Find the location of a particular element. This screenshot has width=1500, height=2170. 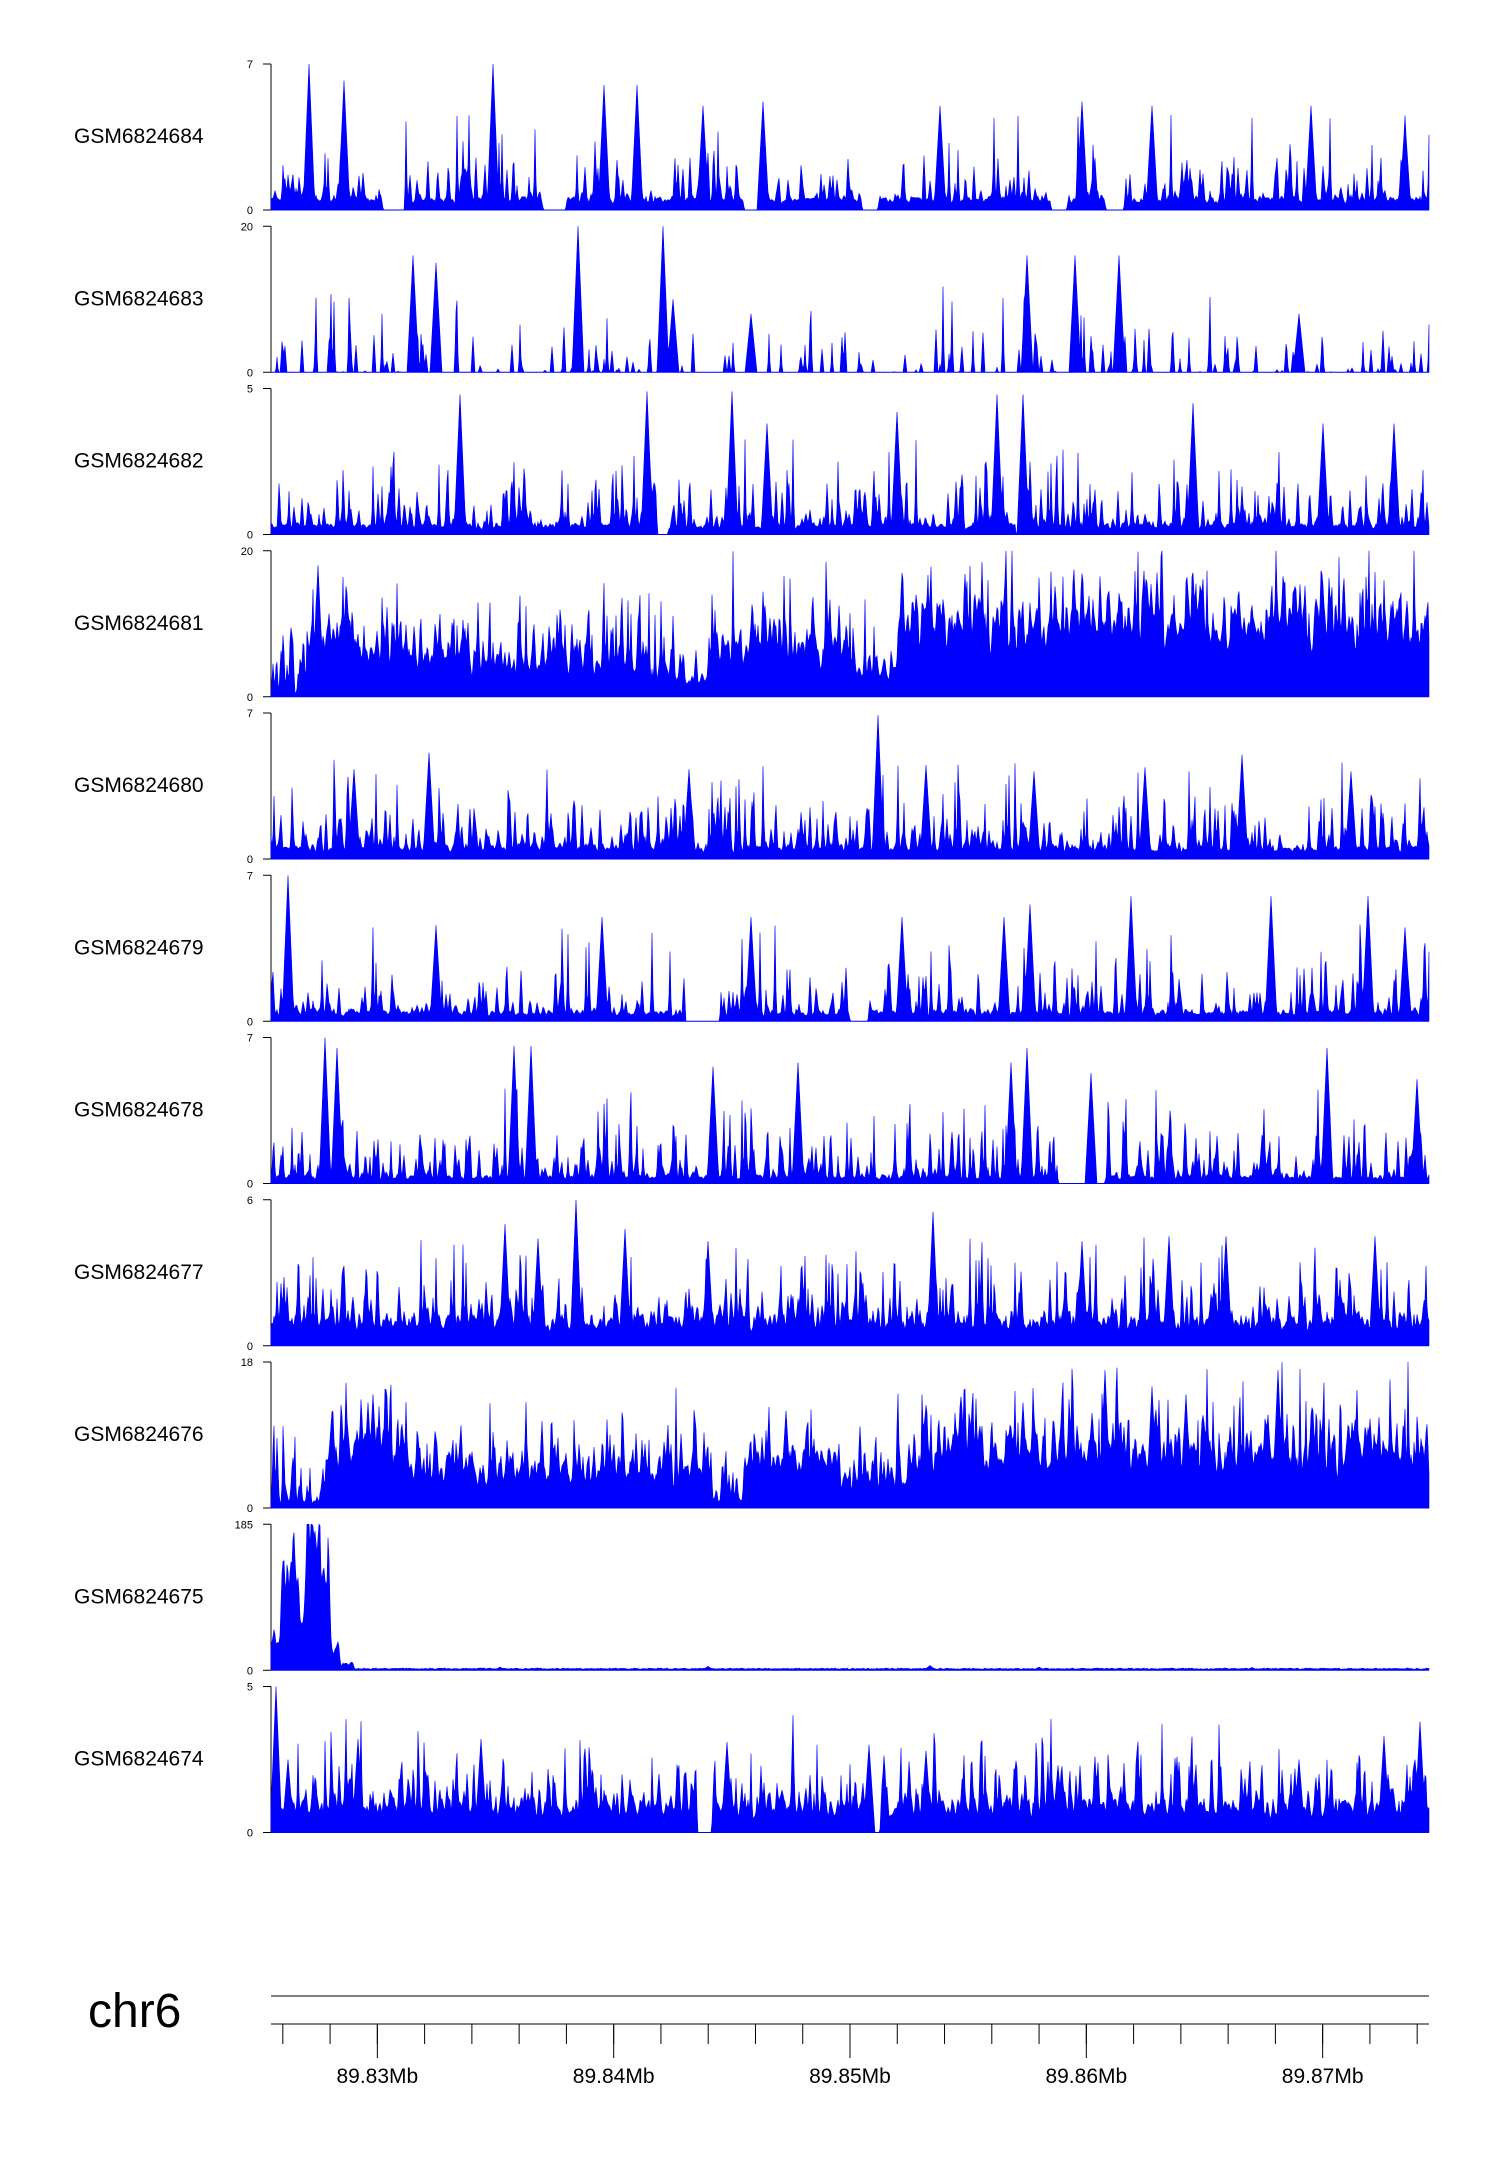

track-GSM6824679: GSM6824679 7 0 is located at coordinates (752, 949).